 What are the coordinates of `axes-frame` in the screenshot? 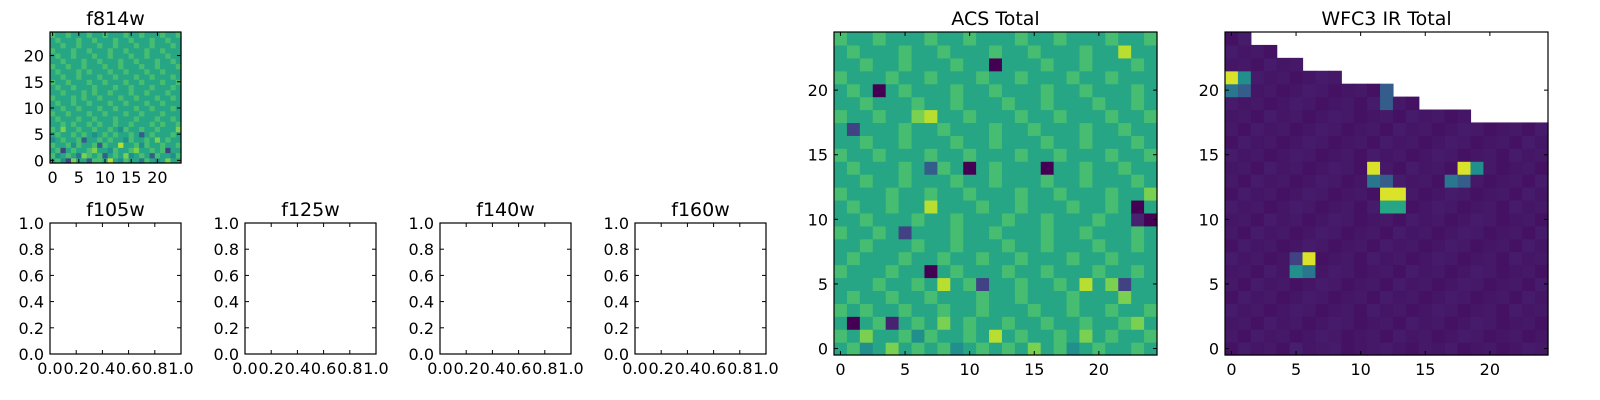 It's located at (310, 288).